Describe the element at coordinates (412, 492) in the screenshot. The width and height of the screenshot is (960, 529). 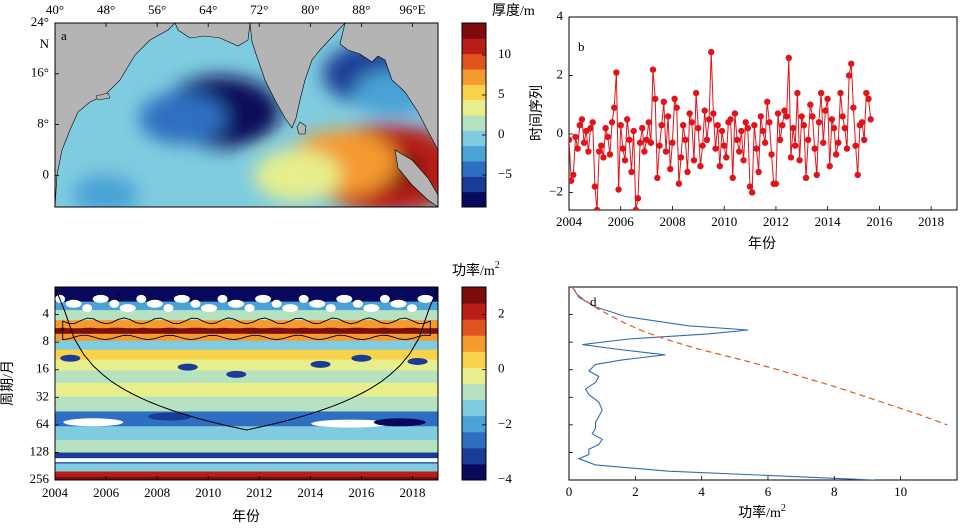
I see `panel-c-xtick-label: 2018` at that location.